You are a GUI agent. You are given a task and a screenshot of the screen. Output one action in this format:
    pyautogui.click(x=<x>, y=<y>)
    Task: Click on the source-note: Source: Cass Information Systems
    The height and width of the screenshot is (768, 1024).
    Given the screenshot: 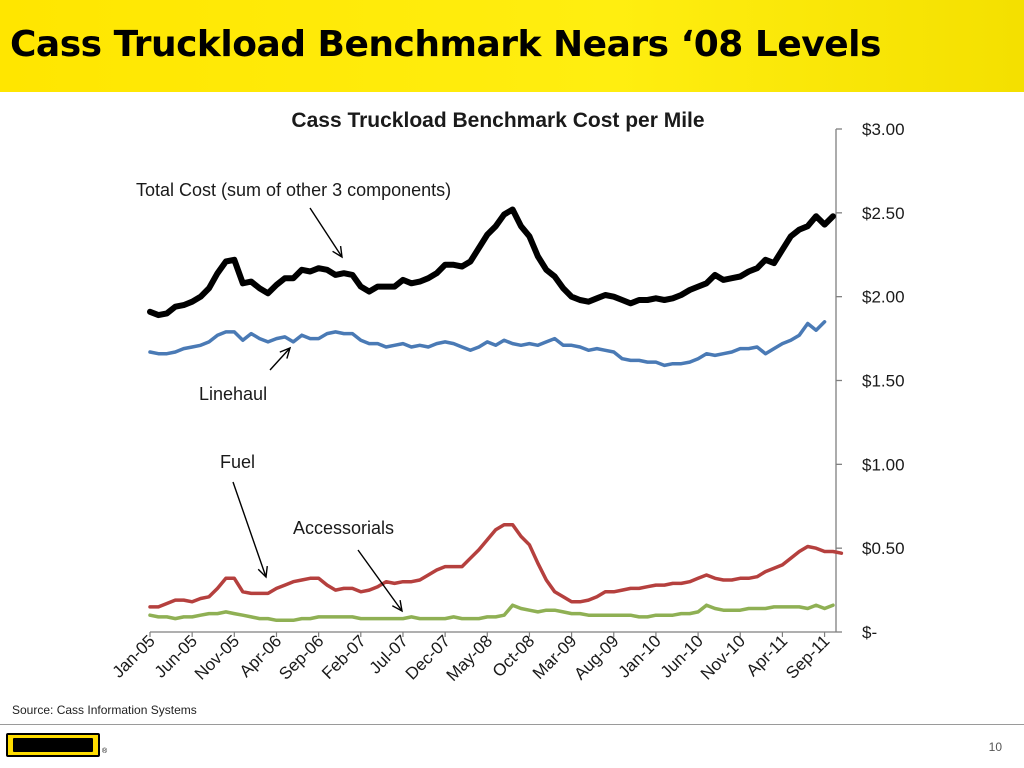 What is the action you would take?
    pyautogui.click(x=104, y=710)
    